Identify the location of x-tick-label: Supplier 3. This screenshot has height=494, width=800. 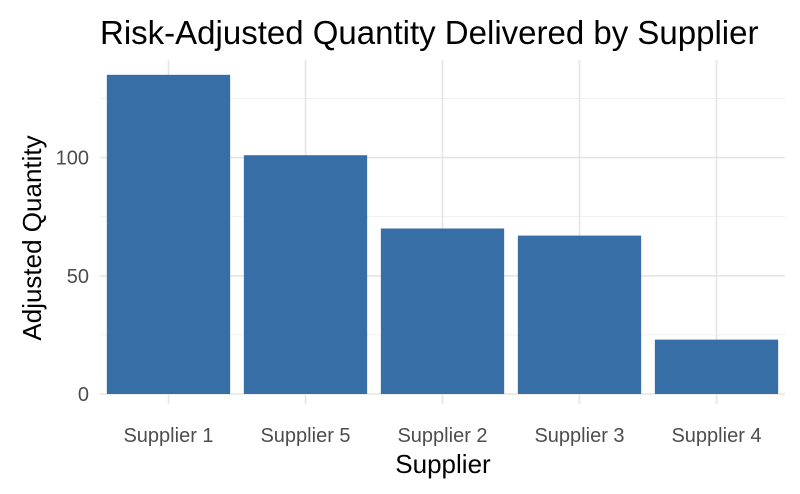
(579, 436).